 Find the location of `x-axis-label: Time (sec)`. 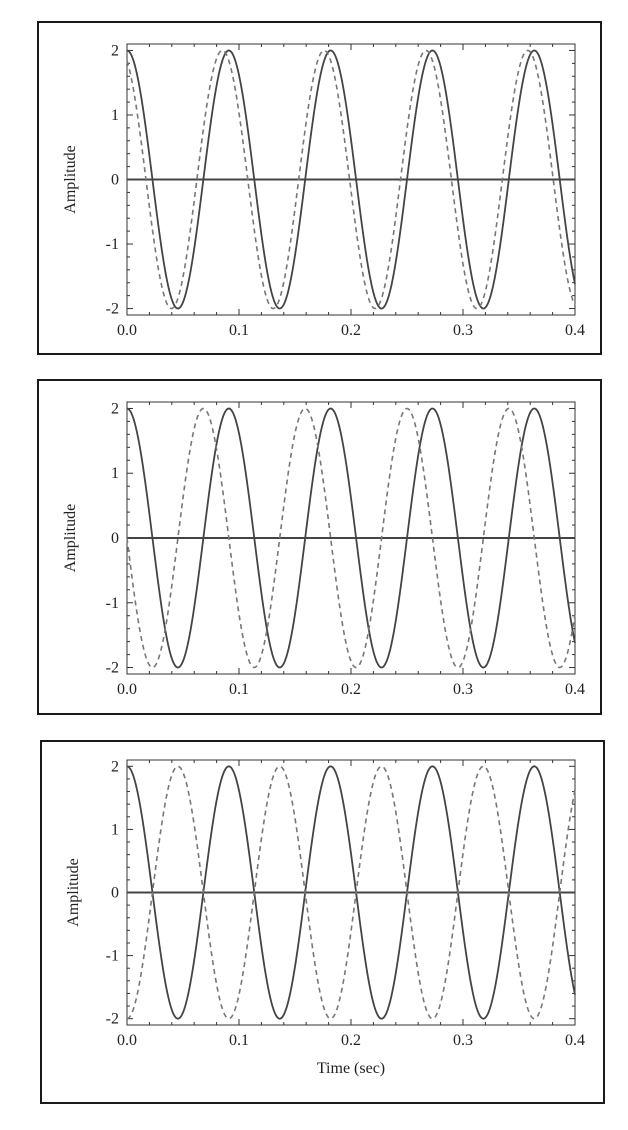

x-axis-label: Time (sec) is located at coordinates (351, 1068).